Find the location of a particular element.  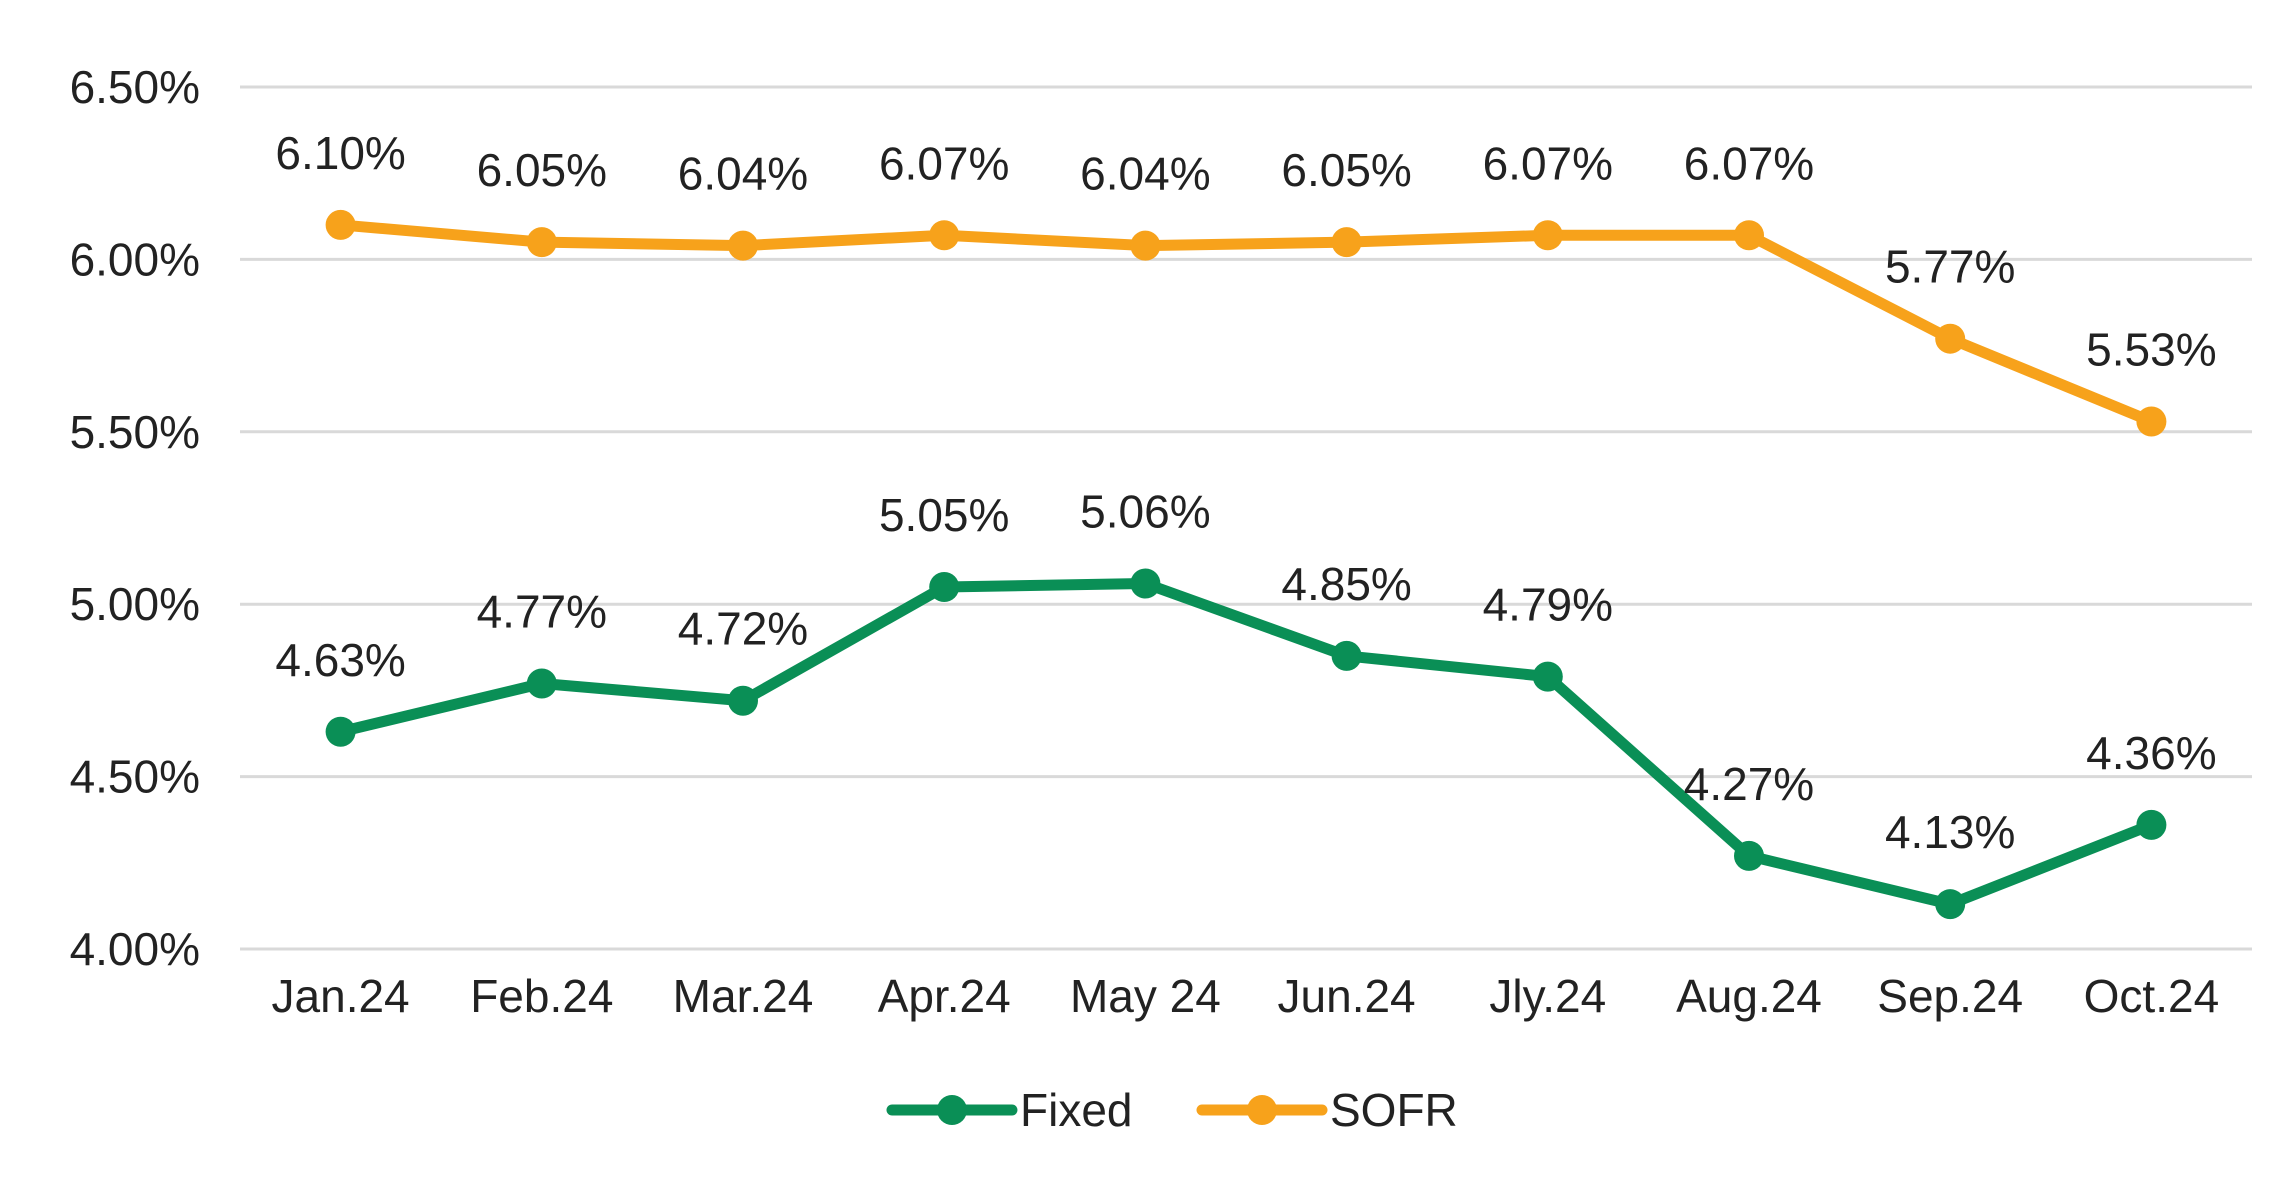

data-label-sofr: 5.77% is located at coordinates (1950, 267).